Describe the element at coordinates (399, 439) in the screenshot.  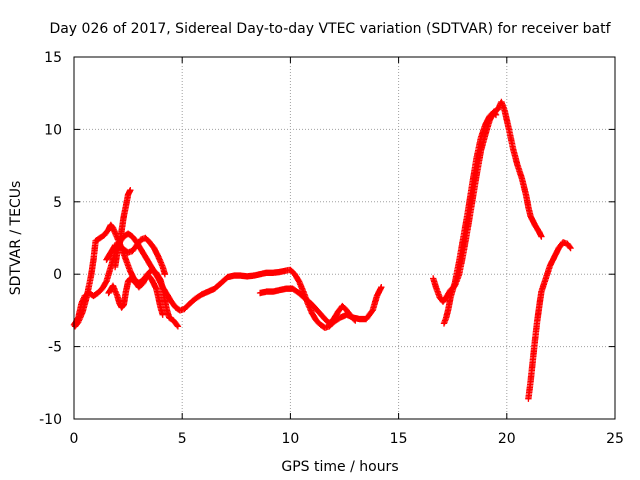
I see `x-tick-label: 15` at that location.